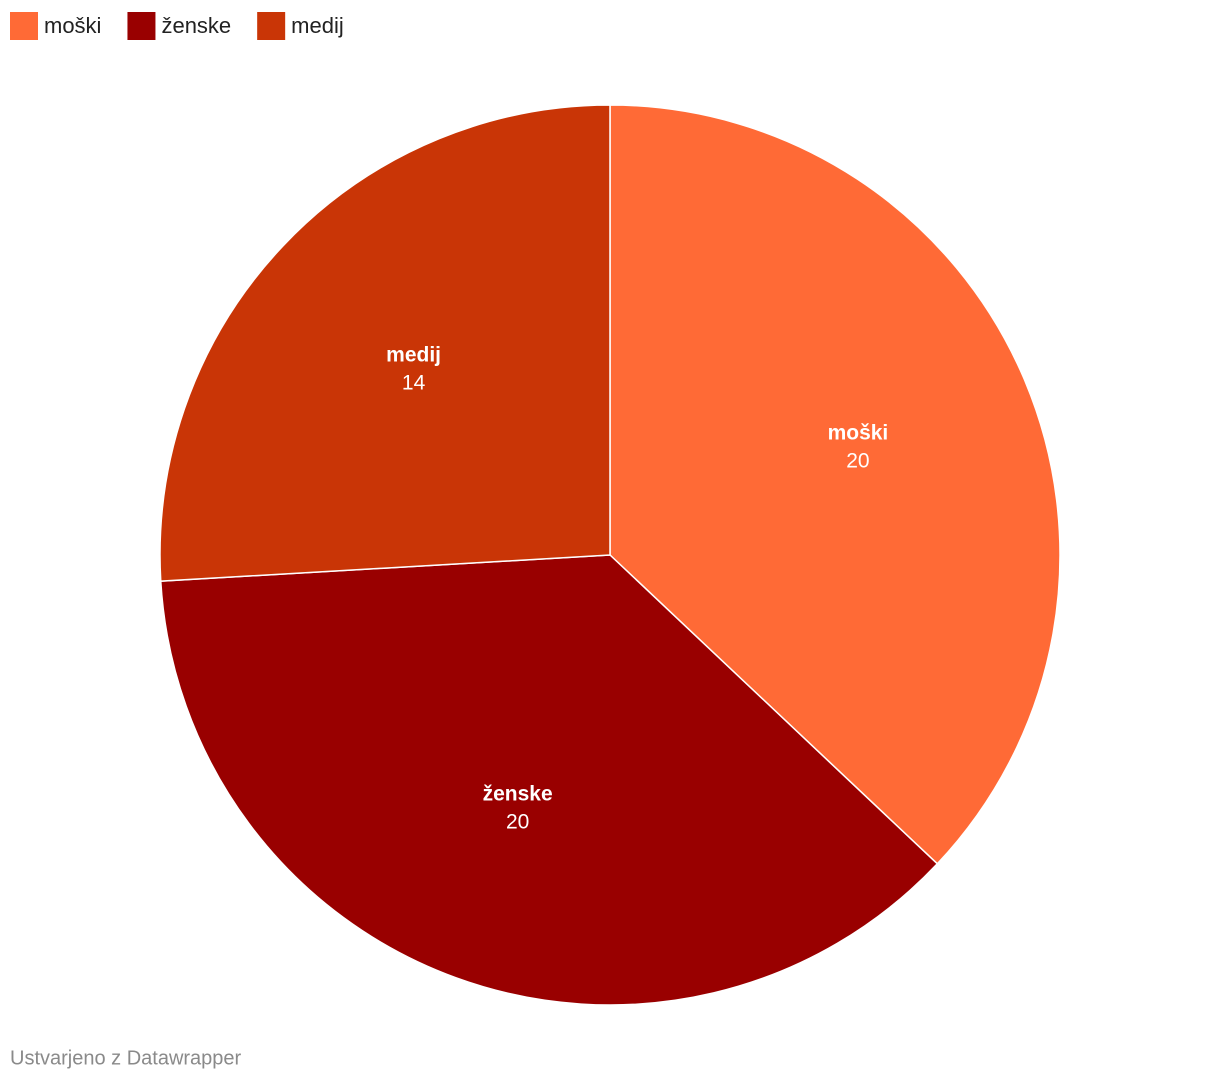 The image size is (1220, 1082). What do you see at coordinates (196, 25) in the screenshot?
I see `legend-label: ženske` at bounding box center [196, 25].